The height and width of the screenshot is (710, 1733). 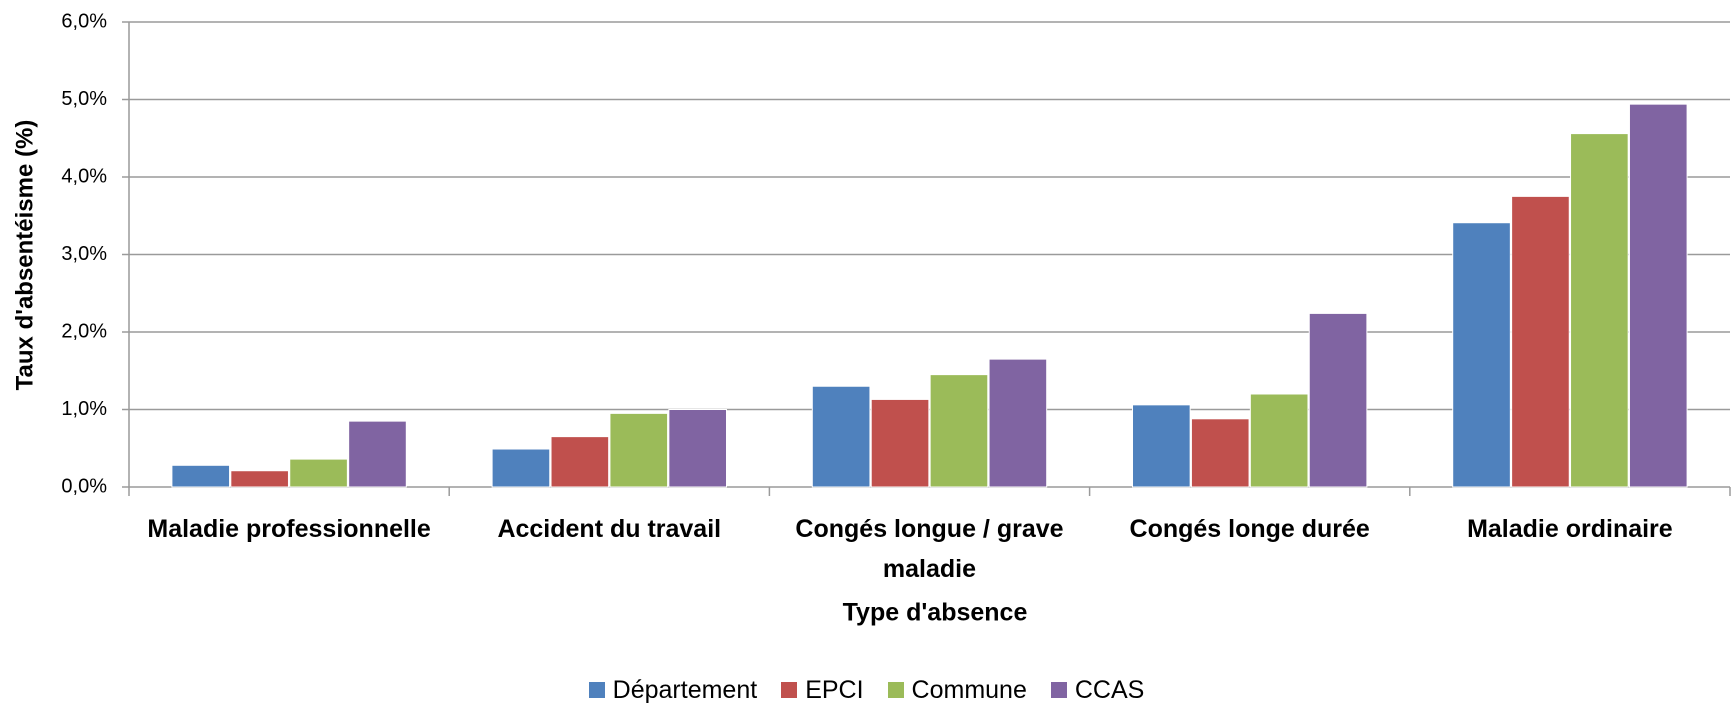 I want to click on legend: Département EPCI Commune CCAS, so click(x=866, y=690).